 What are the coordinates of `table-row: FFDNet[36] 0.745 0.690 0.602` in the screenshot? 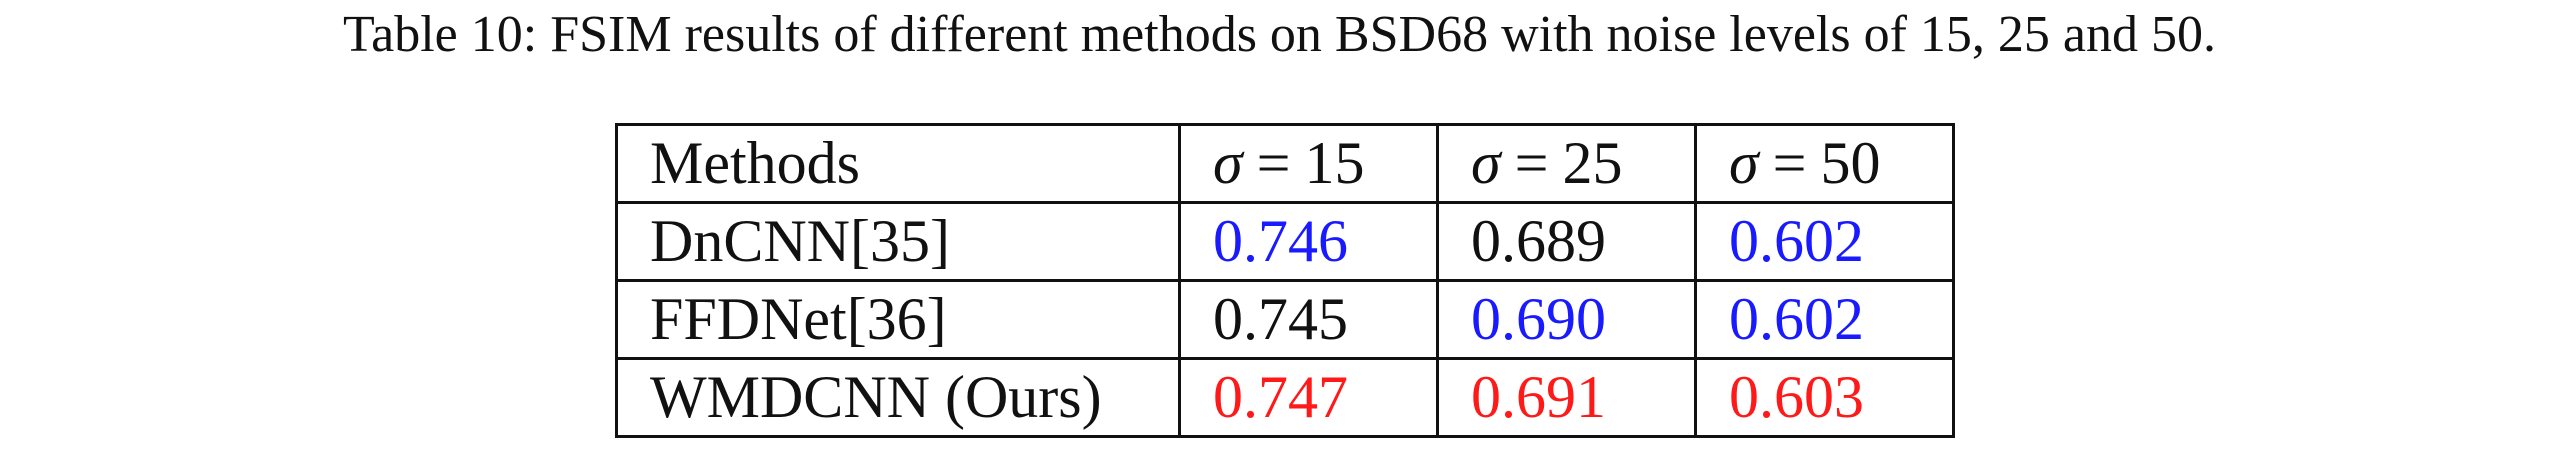 It's located at (1285, 319).